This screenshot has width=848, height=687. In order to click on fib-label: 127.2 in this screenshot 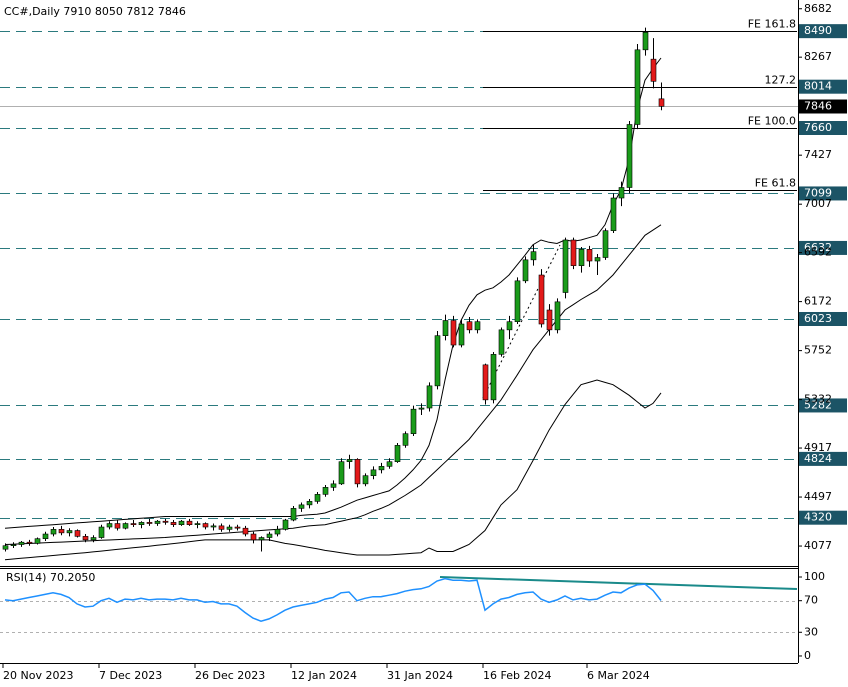, I will do `click(781, 80)`.